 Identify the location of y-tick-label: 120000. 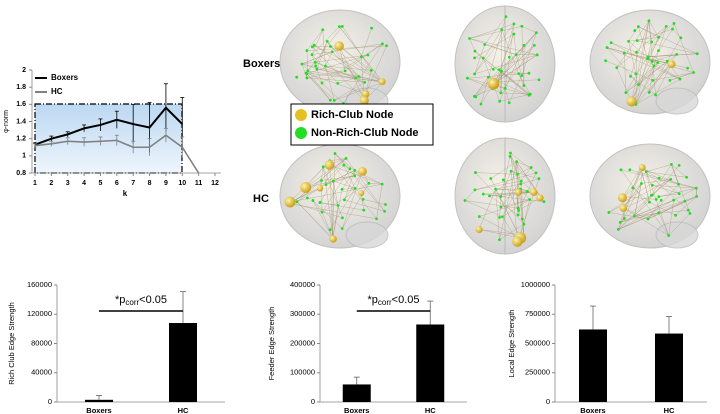
(39, 313).